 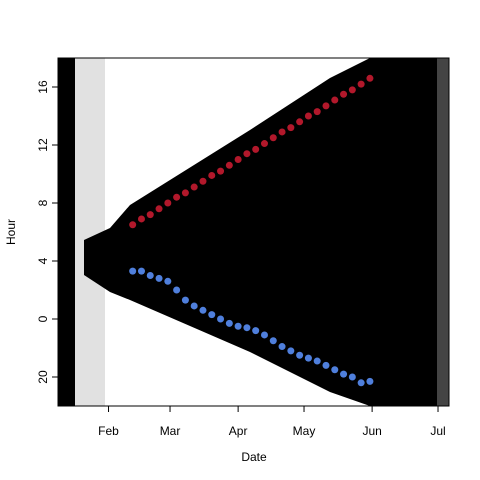 I want to click on x-tick-label: Mar, so click(x=170, y=431).